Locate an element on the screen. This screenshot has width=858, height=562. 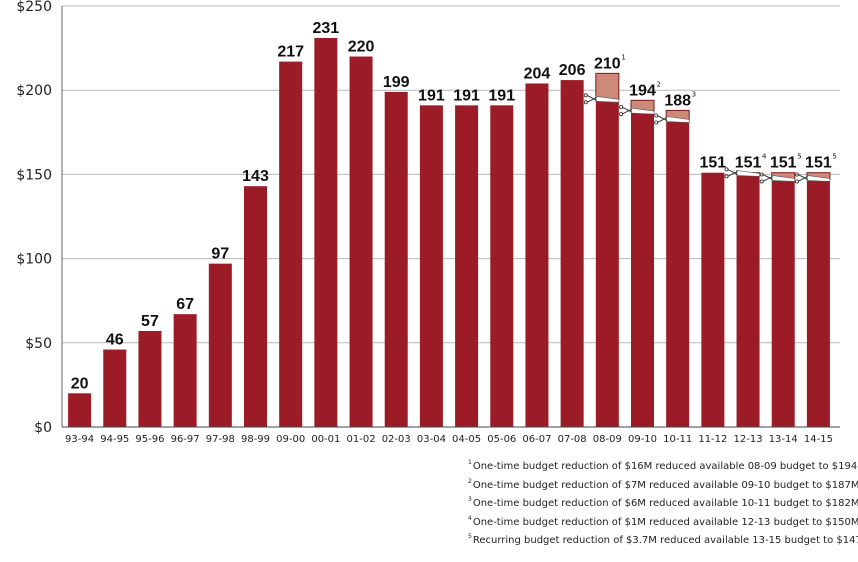
value-label: 46 is located at coordinates (115, 340).